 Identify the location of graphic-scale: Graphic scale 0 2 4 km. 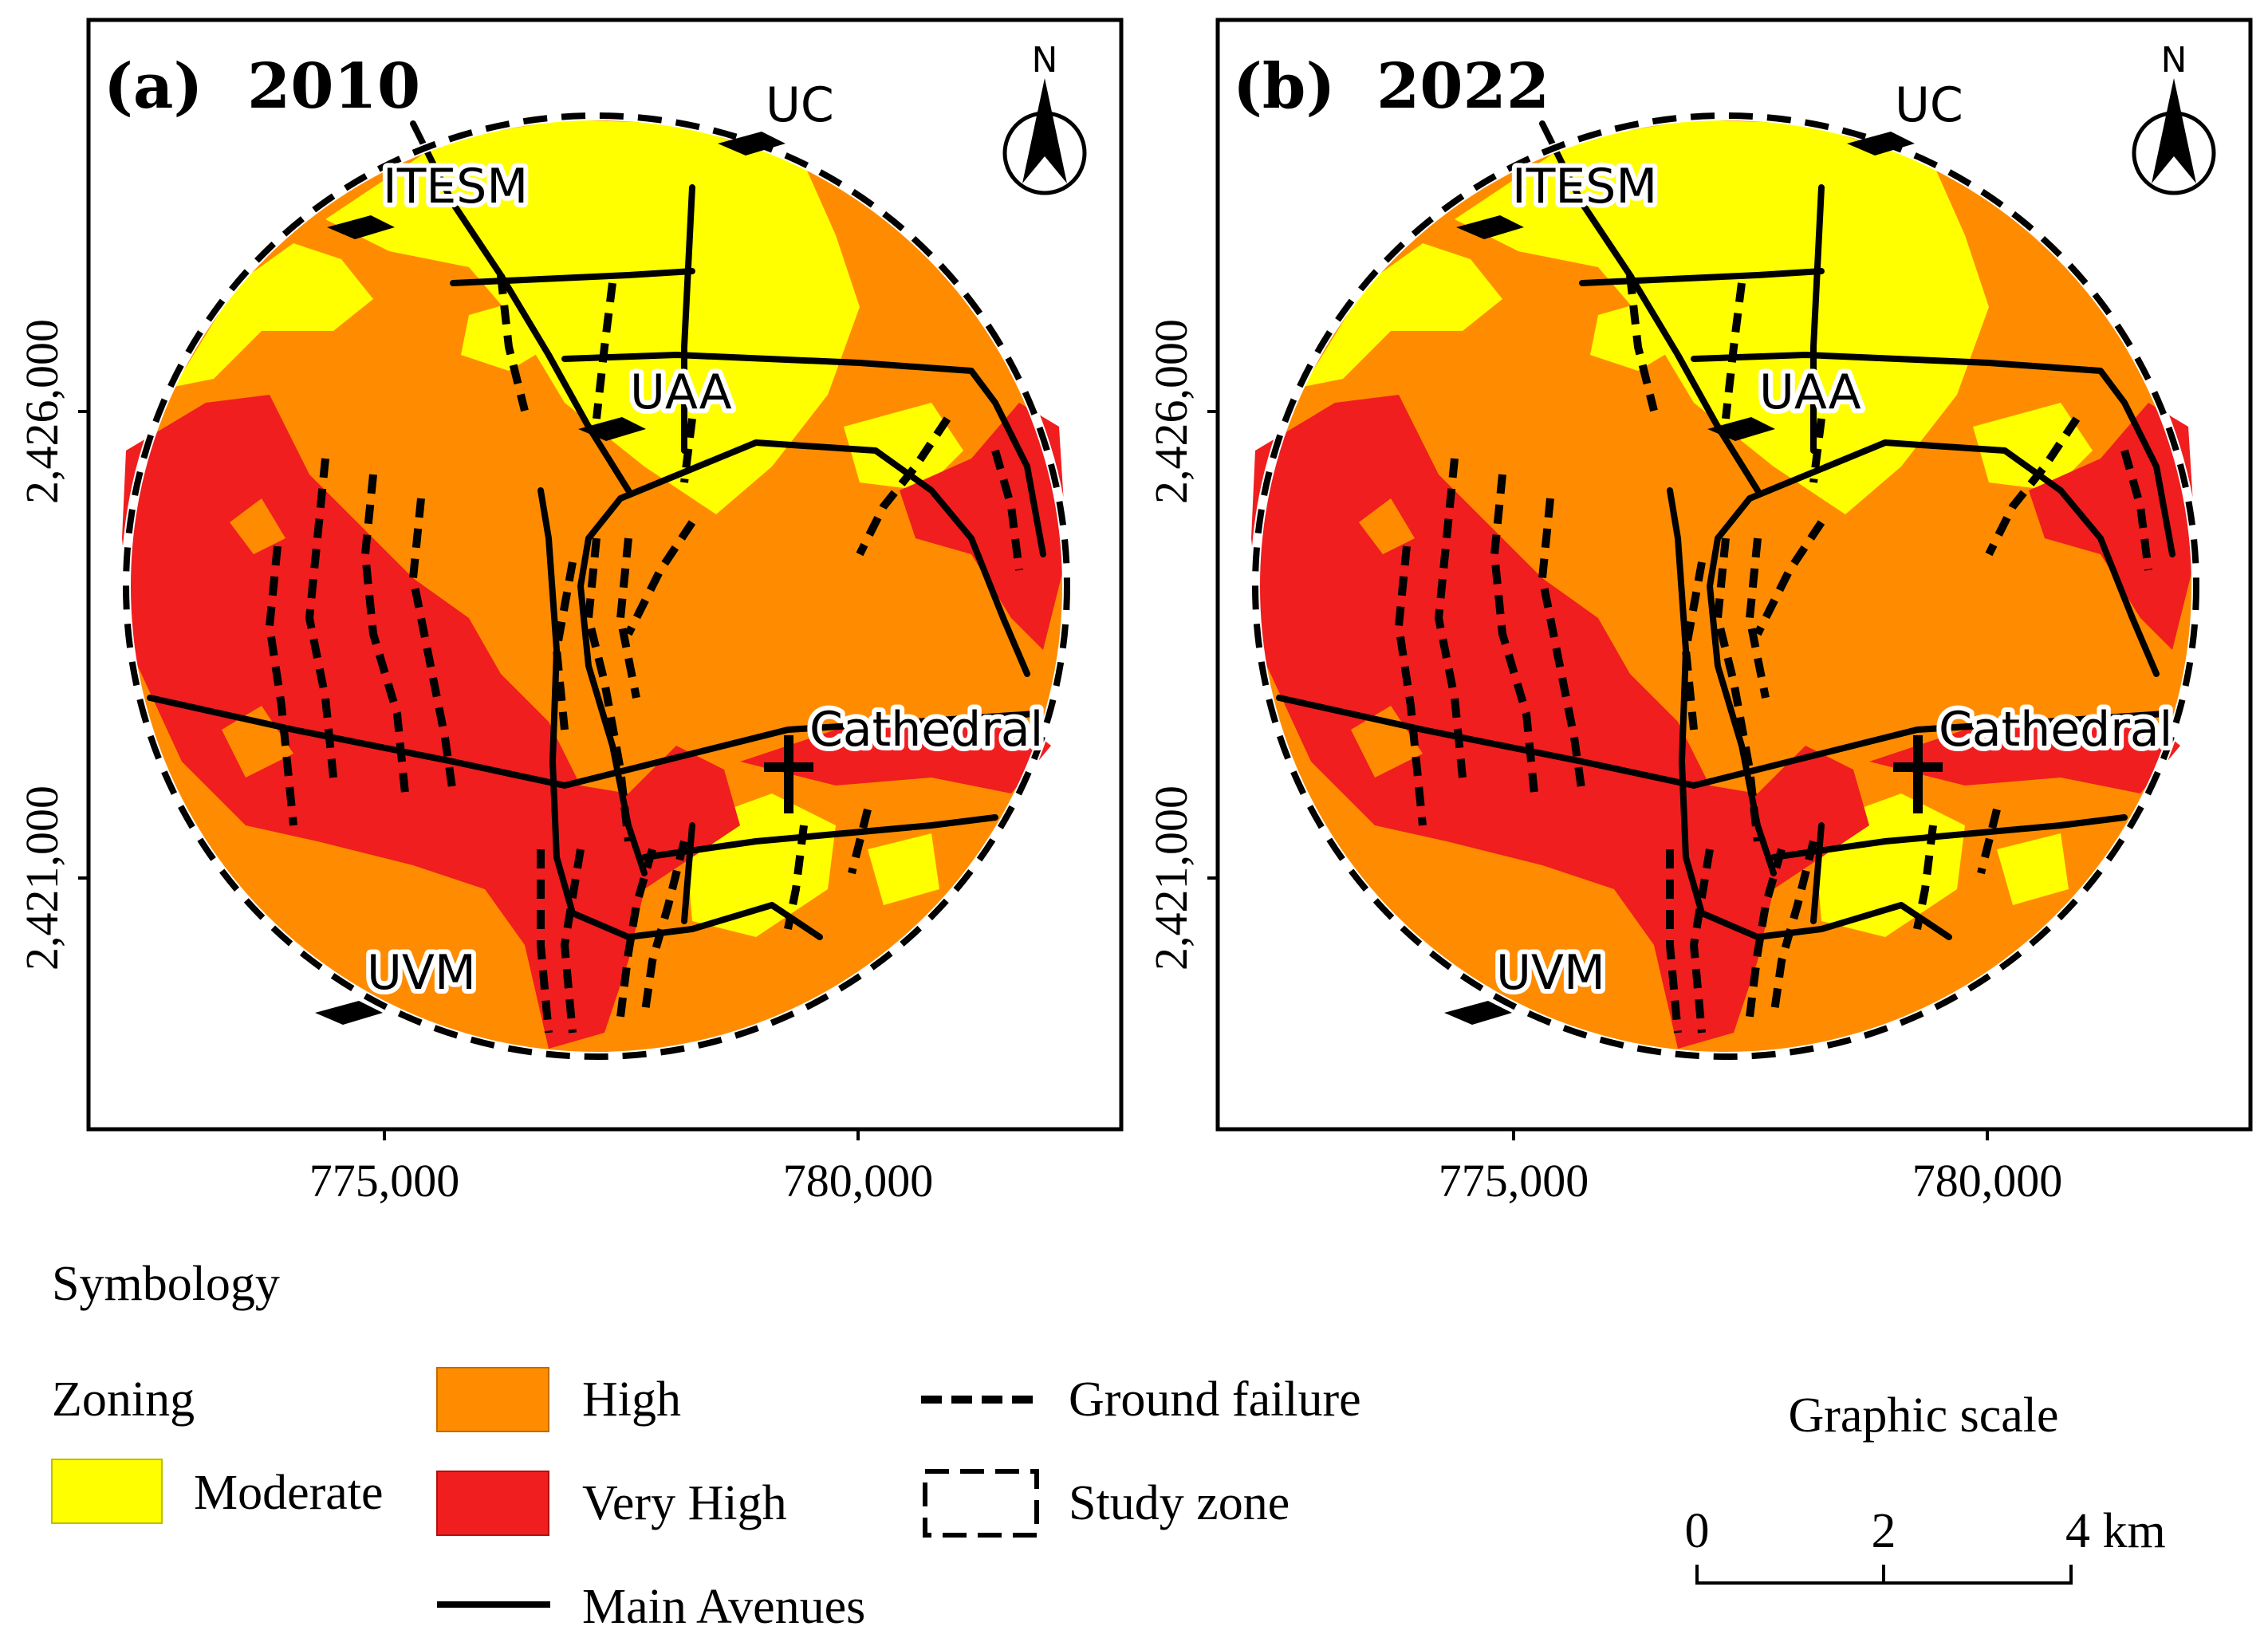
(1925, 1486).